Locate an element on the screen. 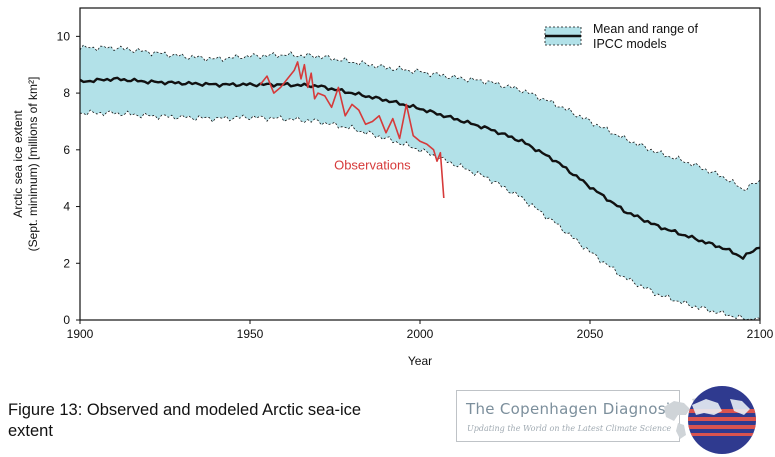  y-tick-label: 6 is located at coordinates (66, 150).